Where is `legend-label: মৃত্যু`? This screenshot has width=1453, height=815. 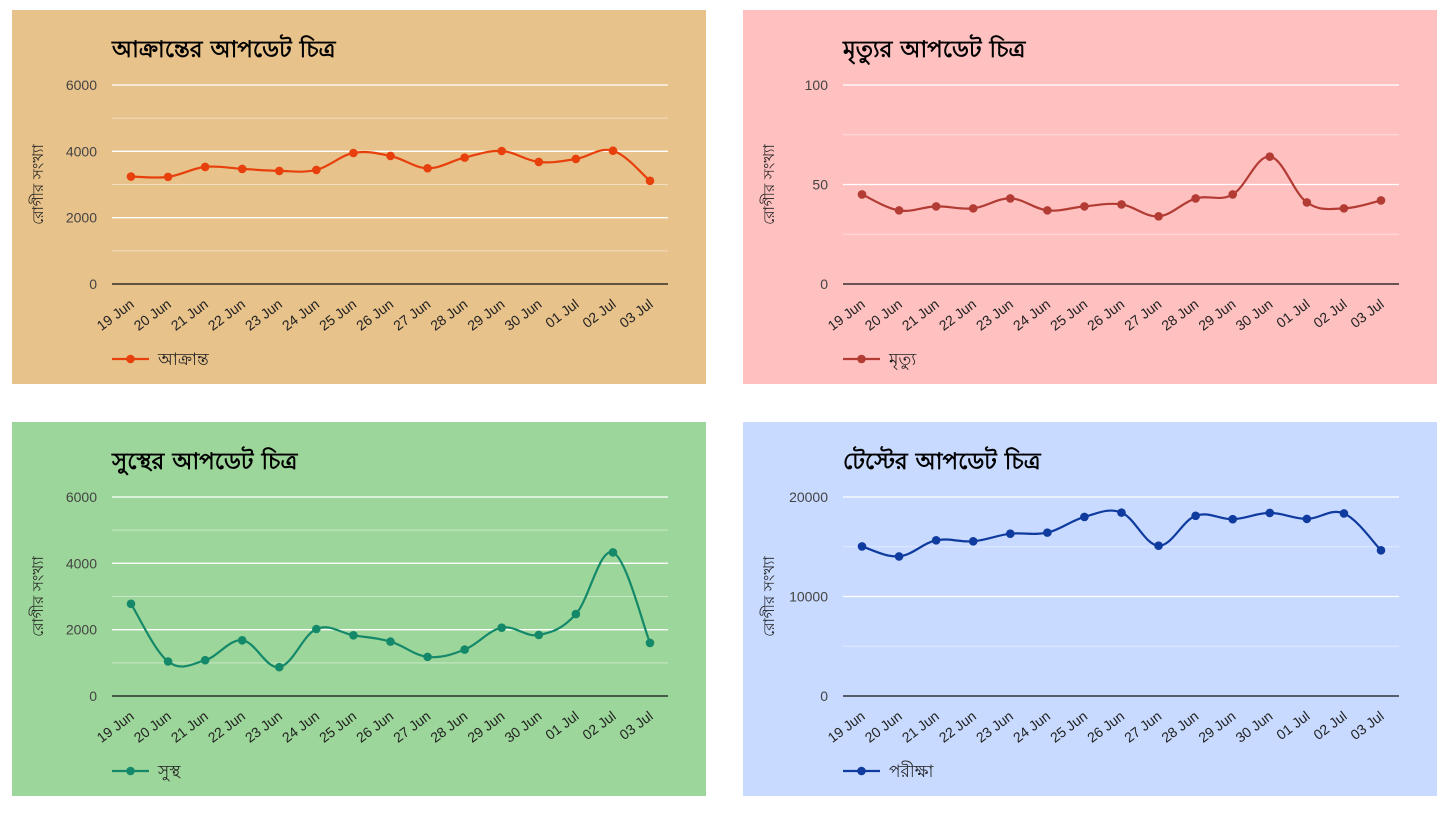 legend-label: মৃত্যু is located at coordinates (902, 360).